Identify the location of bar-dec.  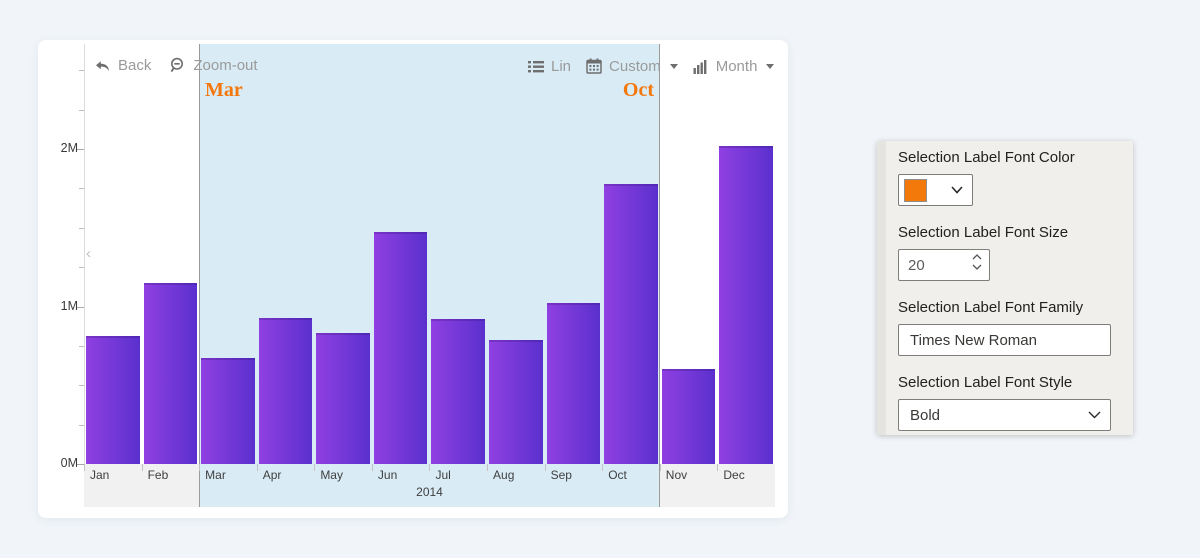
(746, 305).